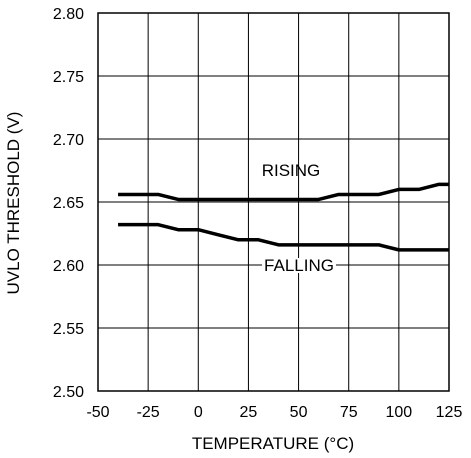 The width and height of the screenshot is (471, 458). I want to click on x-tick-label: 25, so click(249, 412).